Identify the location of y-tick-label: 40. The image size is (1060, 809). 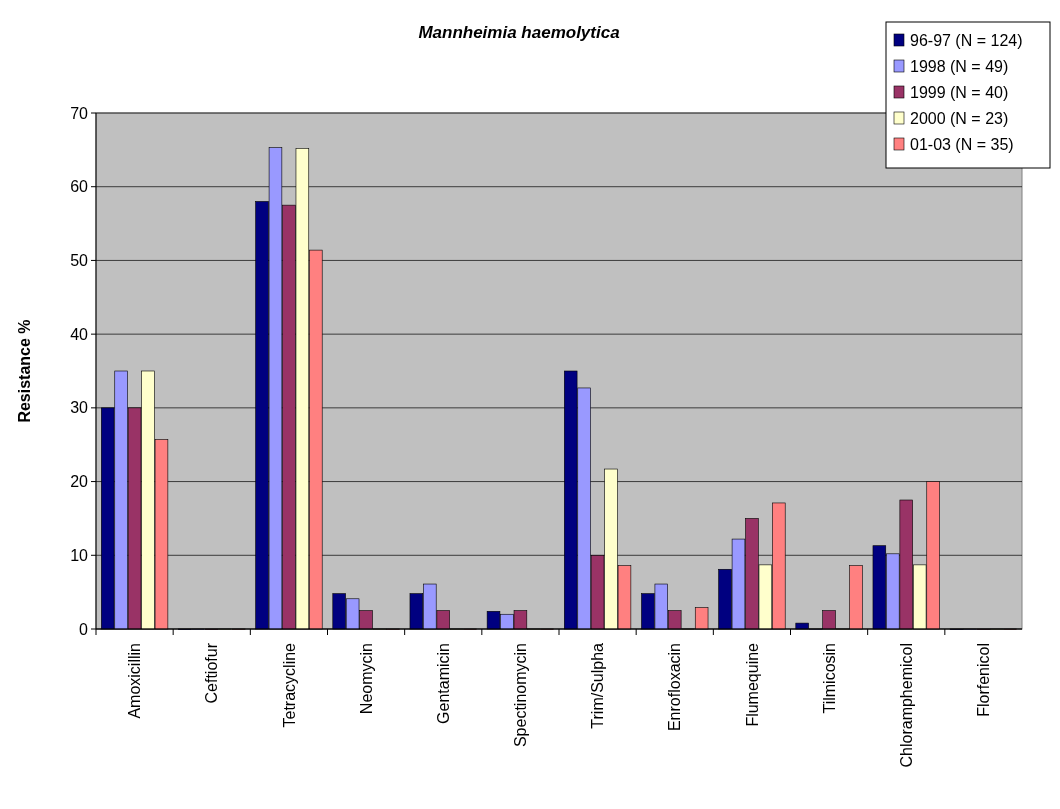
(79, 334).